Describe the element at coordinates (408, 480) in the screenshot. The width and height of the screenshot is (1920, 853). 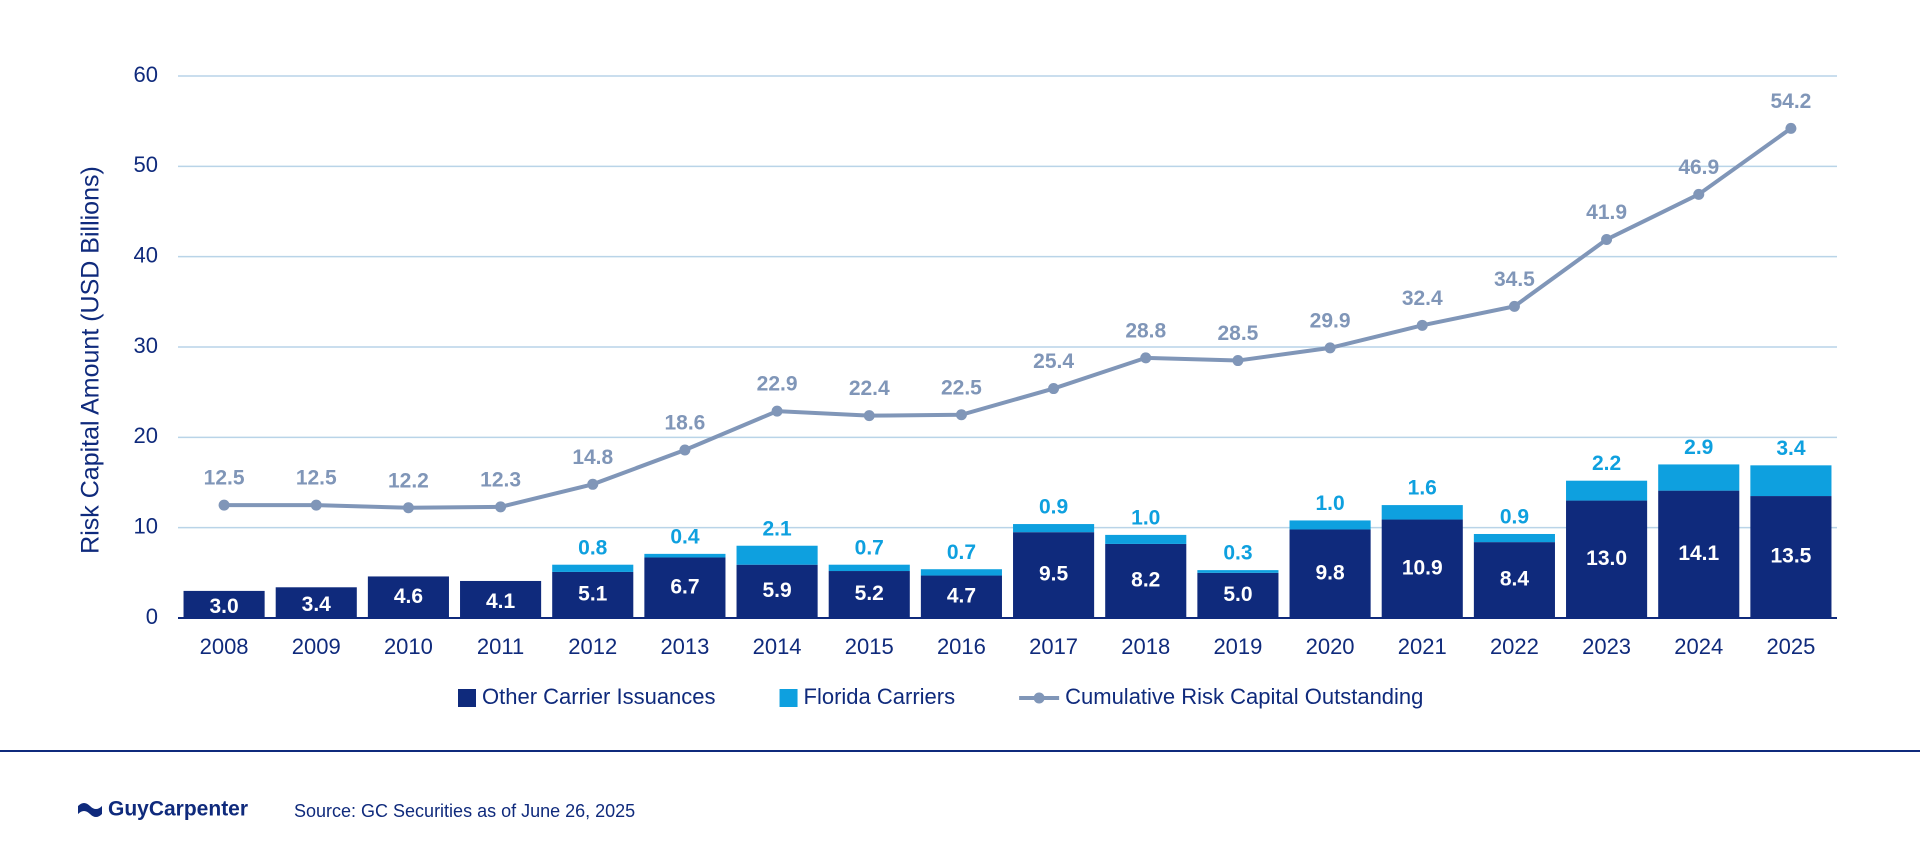
I see `value-label: 12.2` at that location.